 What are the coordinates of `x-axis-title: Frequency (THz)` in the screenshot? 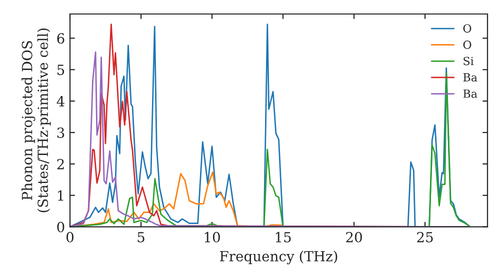 It's located at (279, 257).